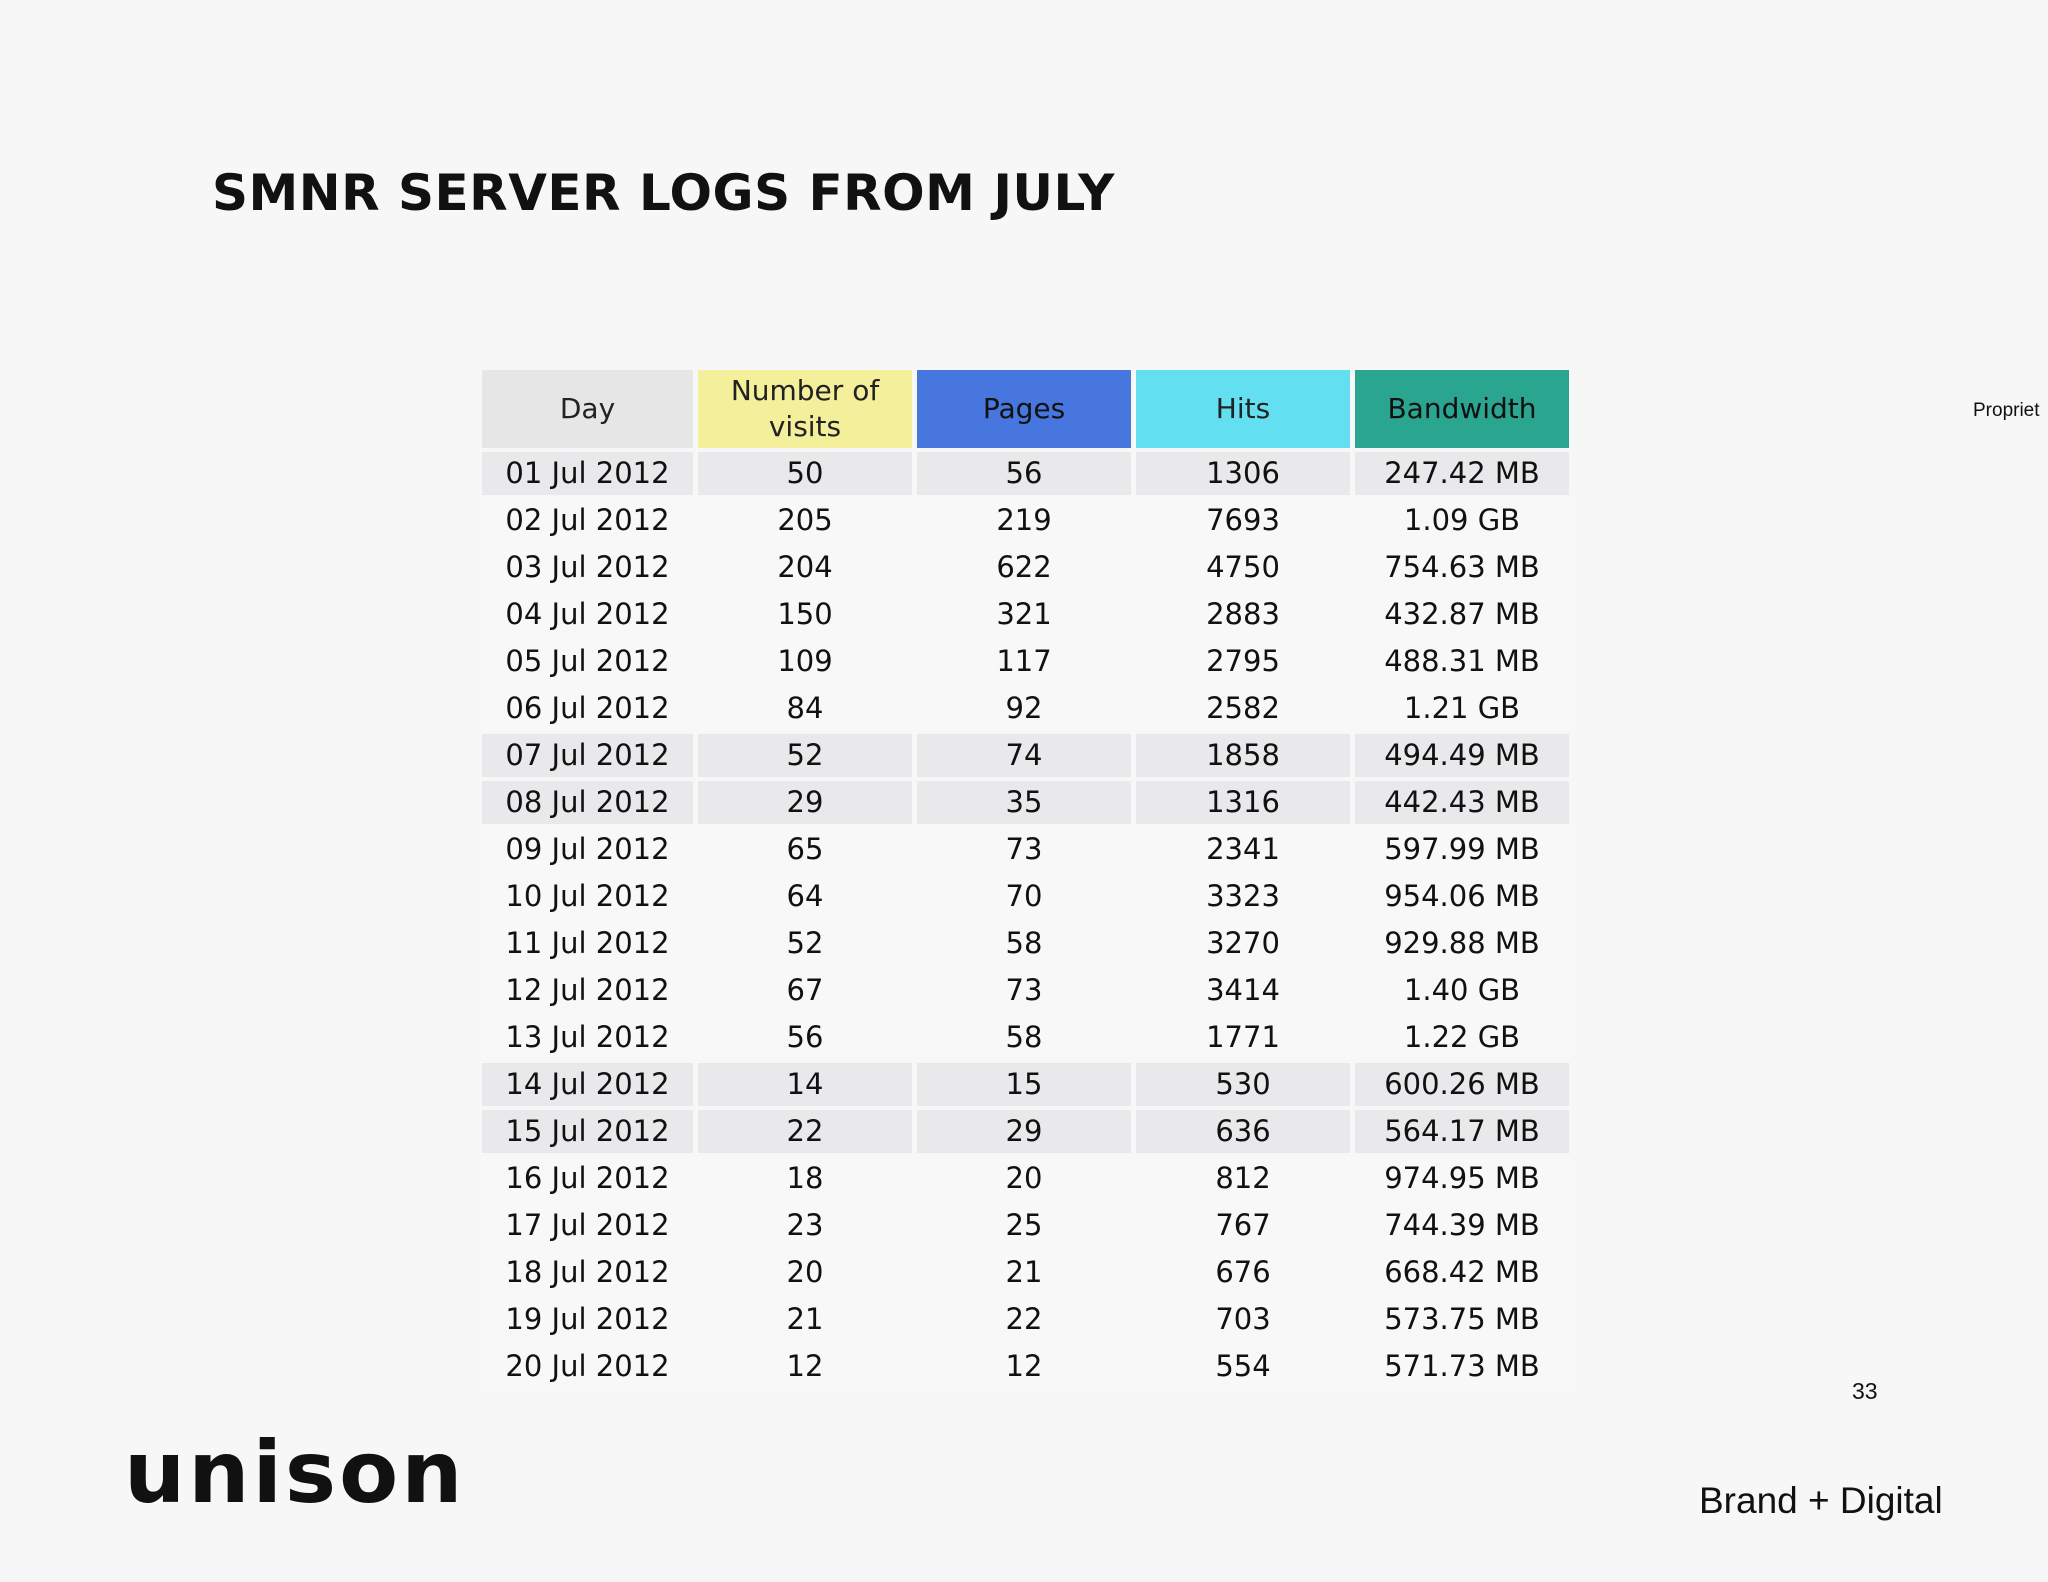 The height and width of the screenshot is (1582, 2048). Describe the element at coordinates (1243, 1319) in the screenshot. I see `cell-hits: 703` at that location.